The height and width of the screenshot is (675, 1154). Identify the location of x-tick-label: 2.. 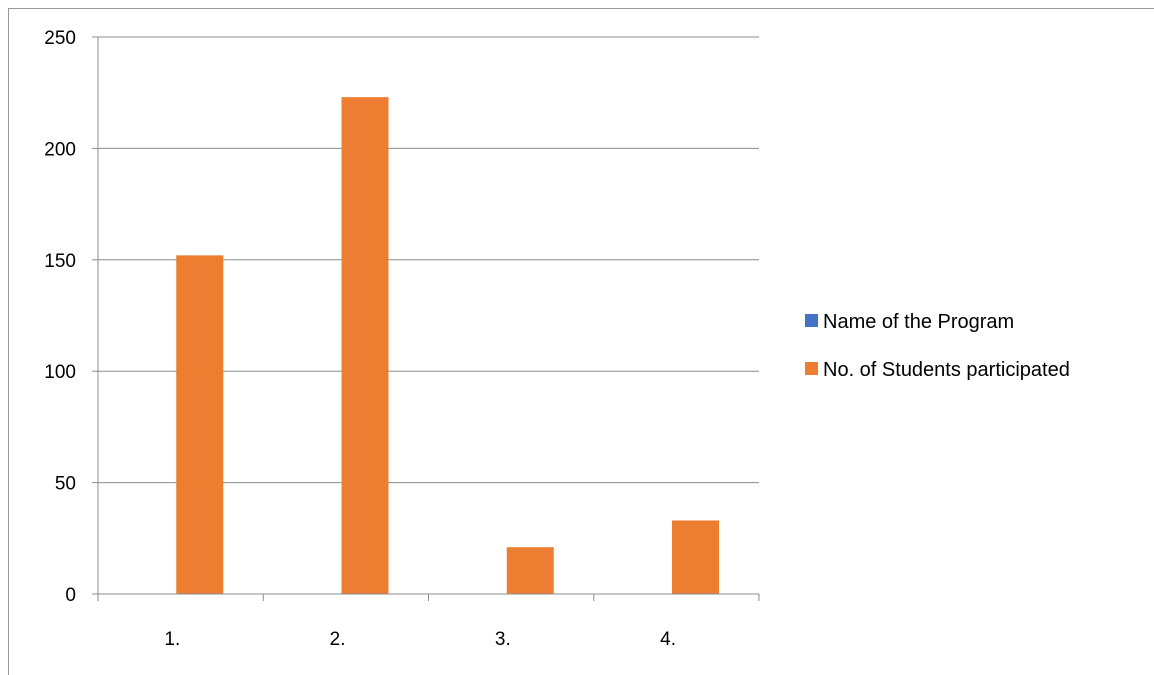
(338, 639).